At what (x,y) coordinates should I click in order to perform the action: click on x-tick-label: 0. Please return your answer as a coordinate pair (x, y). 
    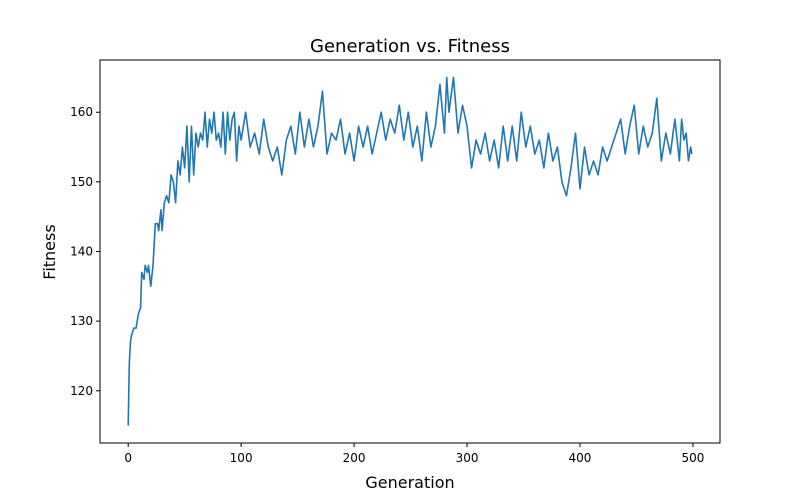
    Looking at the image, I should click on (128, 458).